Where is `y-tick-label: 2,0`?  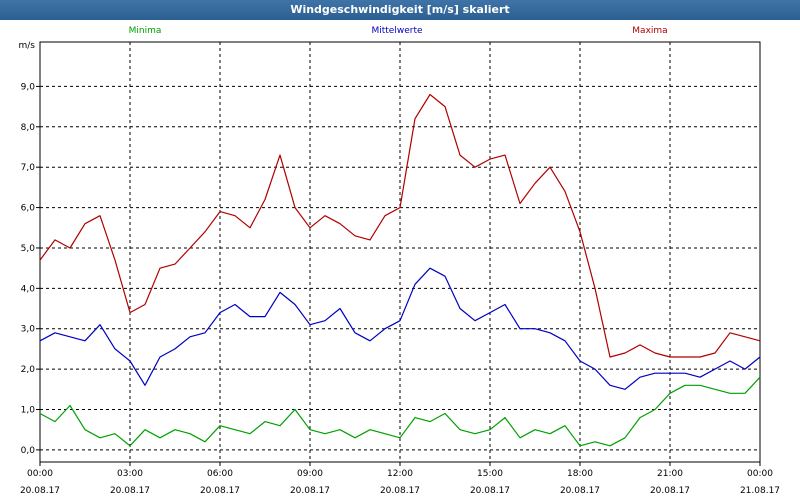
y-tick-label: 2,0 is located at coordinates (28, 370).